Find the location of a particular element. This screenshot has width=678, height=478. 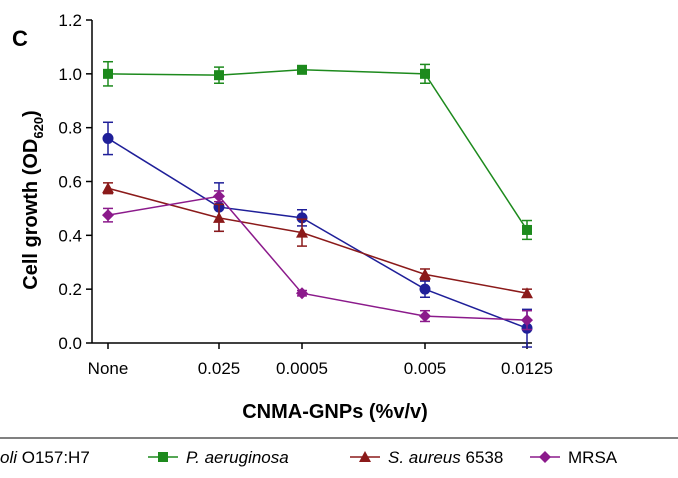

legend-item-3: MRSA is located at coordinates (574, 457).